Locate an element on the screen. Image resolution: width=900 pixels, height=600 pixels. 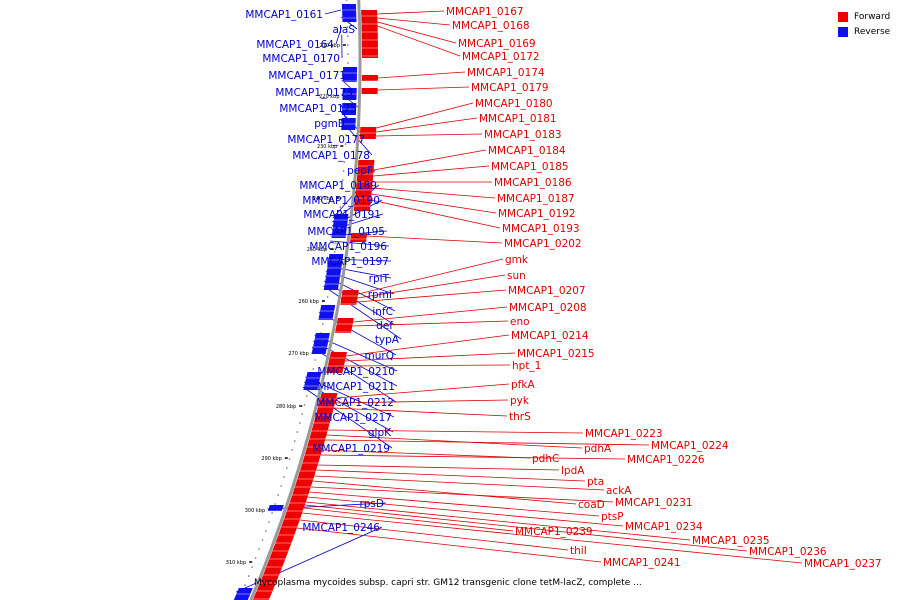
gene-label-mmcap1-0210: MMCAP1_0210 is located at coordinates (356, 372).